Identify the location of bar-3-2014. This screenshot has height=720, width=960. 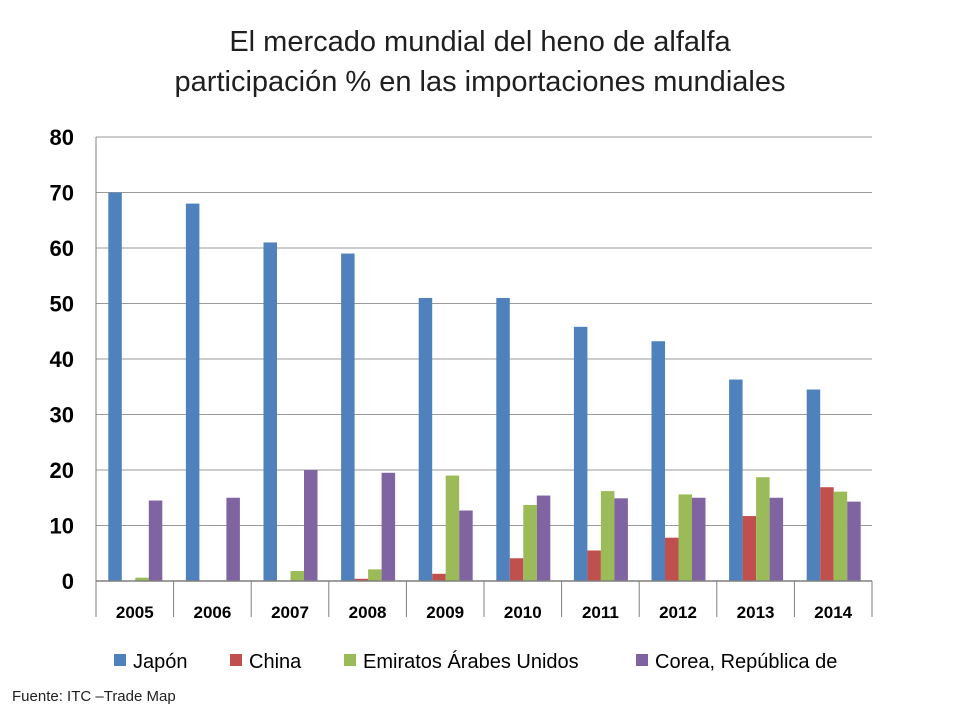
(840, 536).